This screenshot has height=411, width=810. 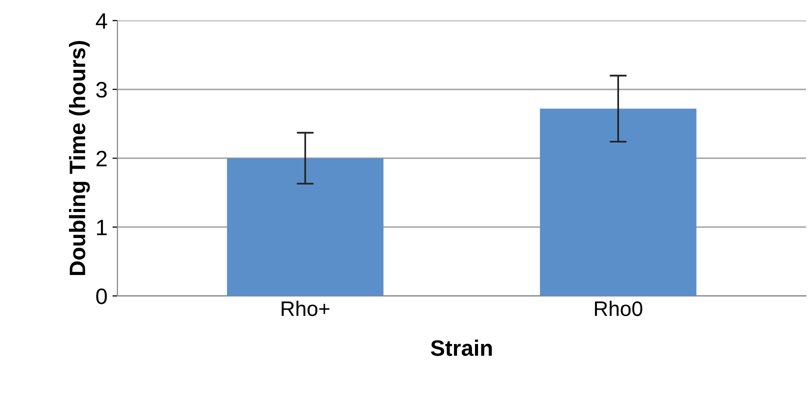 What do you see at coordinates (461, 348) in the screenshot?
I see `x-axis-title: Strain` at bounding box center [461, 348].